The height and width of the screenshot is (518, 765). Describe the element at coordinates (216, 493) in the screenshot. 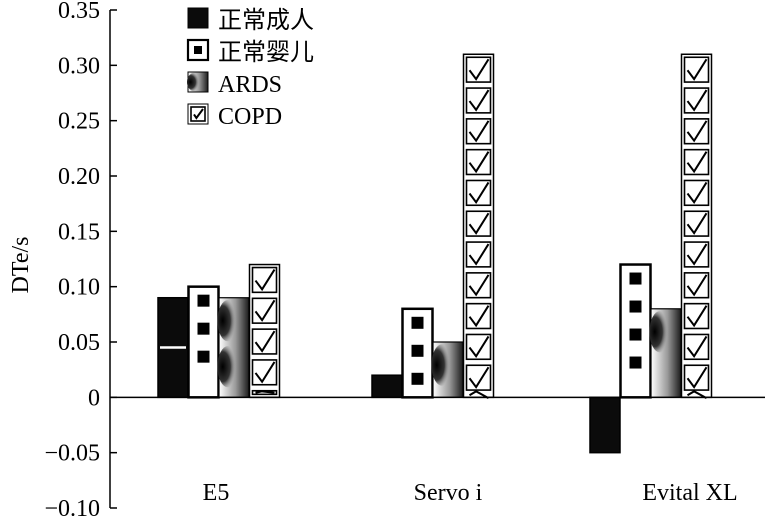

I see `x-category-label: E5` at that location.